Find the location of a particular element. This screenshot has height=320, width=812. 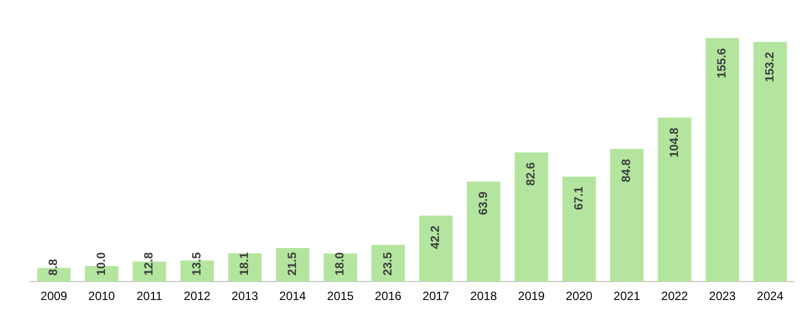

x-tick-label: 2020 is located at coordinates (579, 296).